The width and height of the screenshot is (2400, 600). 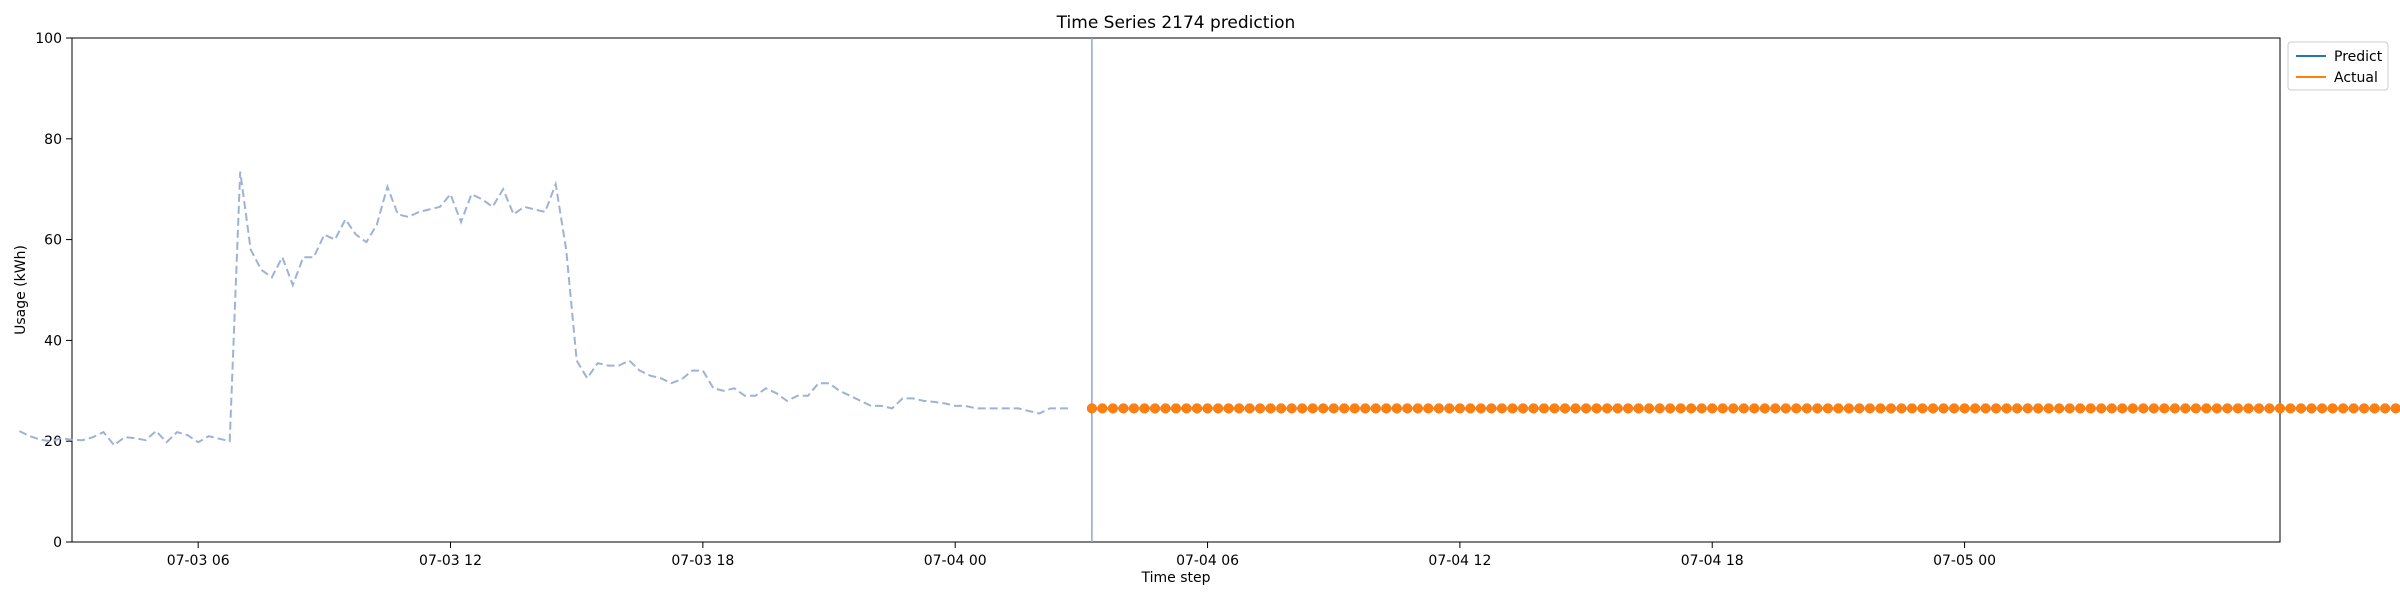 I want to click on legend: Predict Actual, so click(x=2338, y=66).